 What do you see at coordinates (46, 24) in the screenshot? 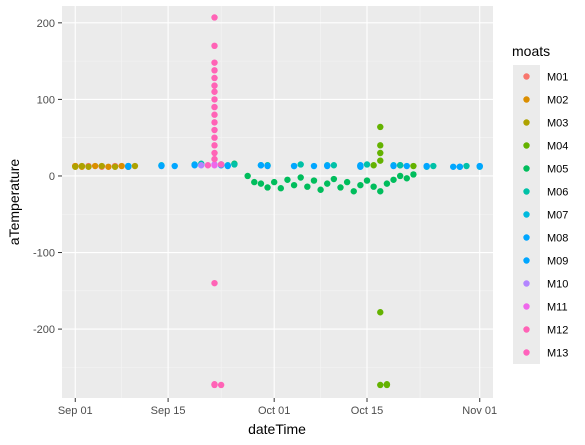
I see `y-tick-label: 200` at bounding box center [46, 24].